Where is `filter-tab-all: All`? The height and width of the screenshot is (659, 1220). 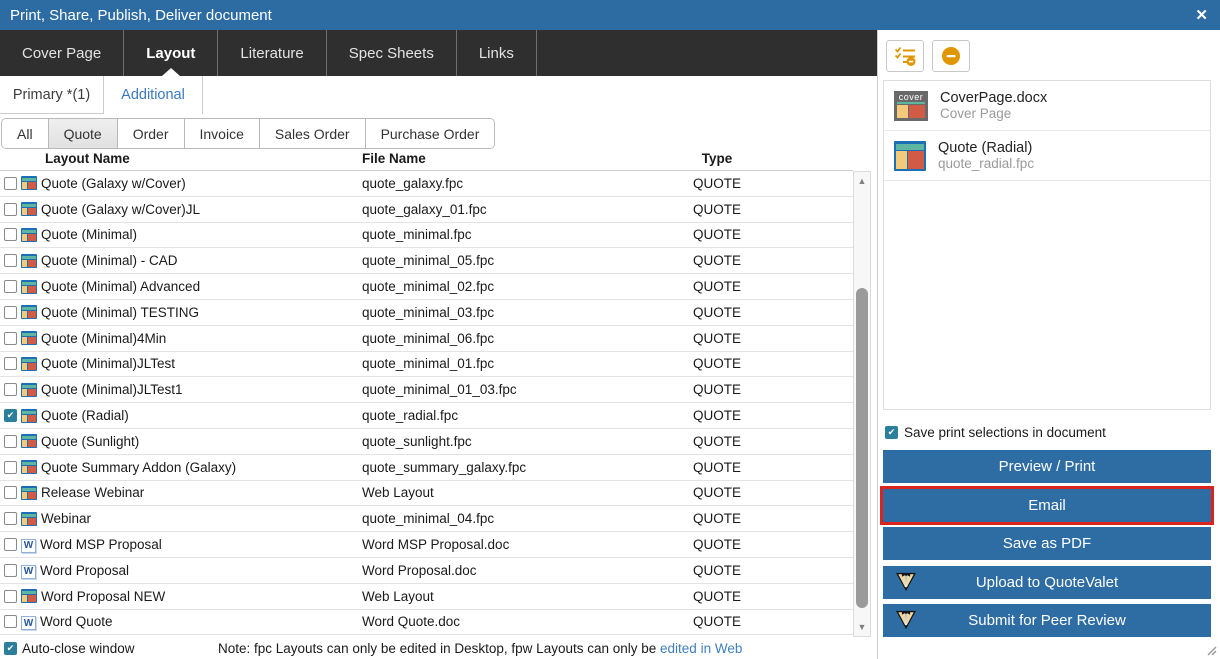
filter-tab-all: All is located at coordinates (25, 133).